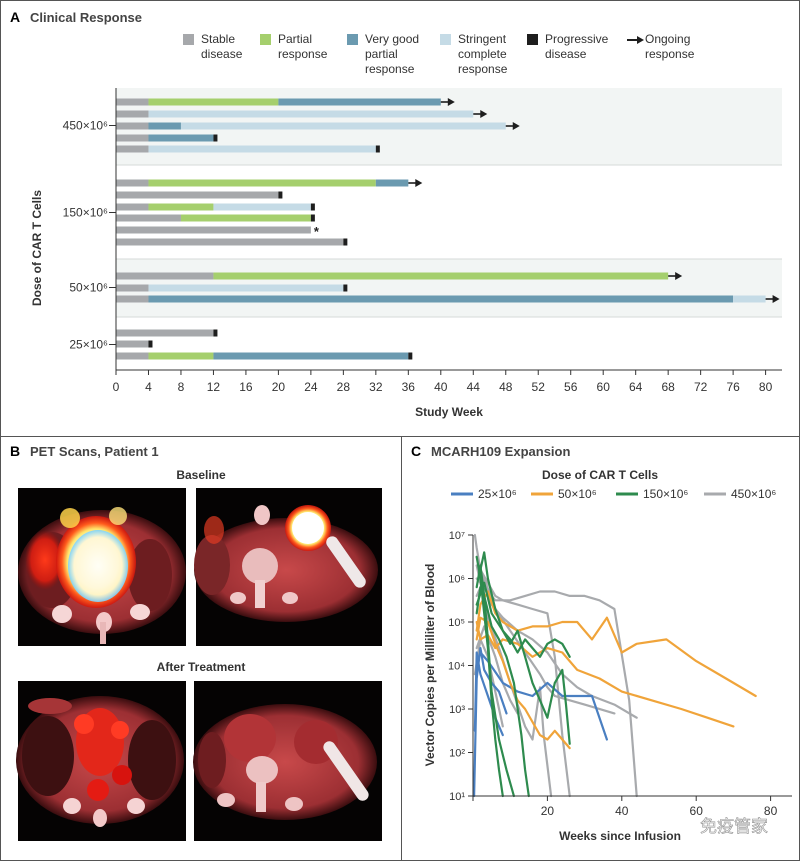  Describe the element at coordinates (441, 387) in the screenshot. I see `x-tick-label: 40` at that location.